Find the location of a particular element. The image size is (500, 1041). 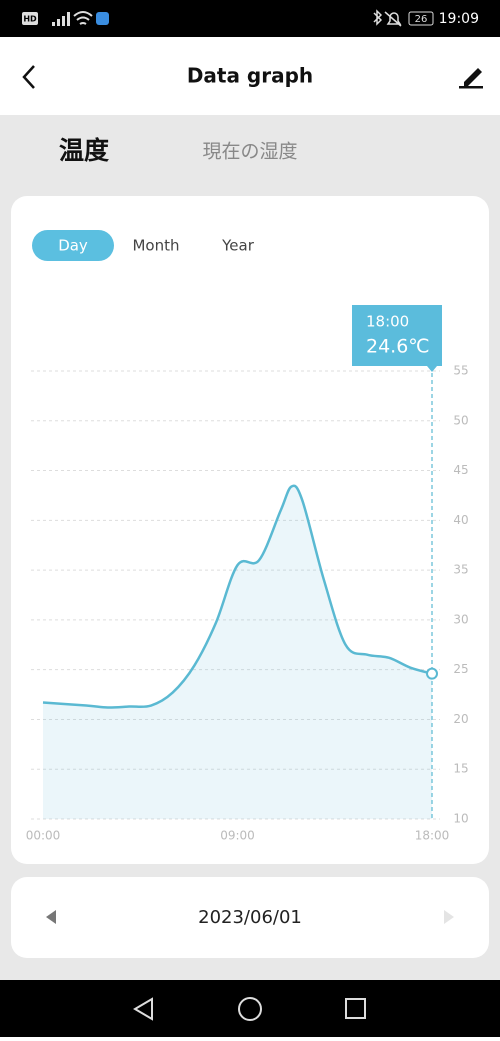

nav-recent is located at coordinates (355, 1008).